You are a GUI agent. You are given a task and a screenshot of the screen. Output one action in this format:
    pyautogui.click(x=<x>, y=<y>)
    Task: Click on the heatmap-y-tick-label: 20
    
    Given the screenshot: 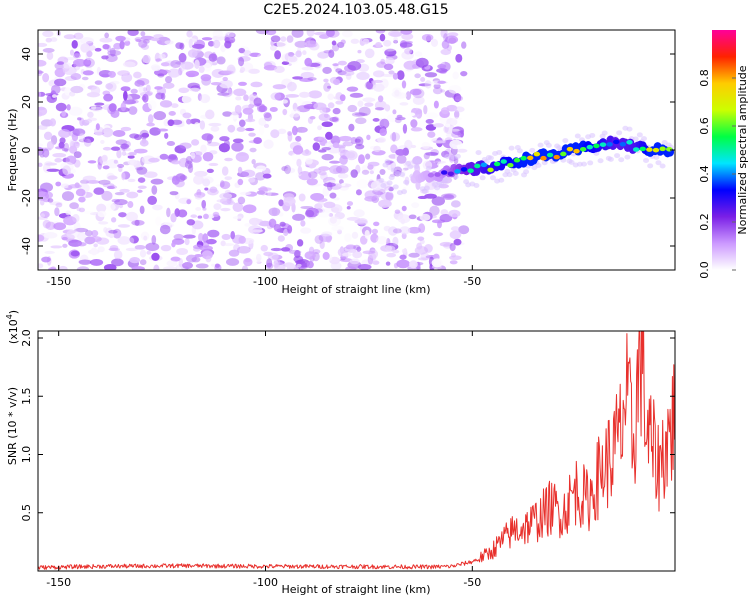 What is the action you would take?
    pyautogui.click(x=26, y=102)
    